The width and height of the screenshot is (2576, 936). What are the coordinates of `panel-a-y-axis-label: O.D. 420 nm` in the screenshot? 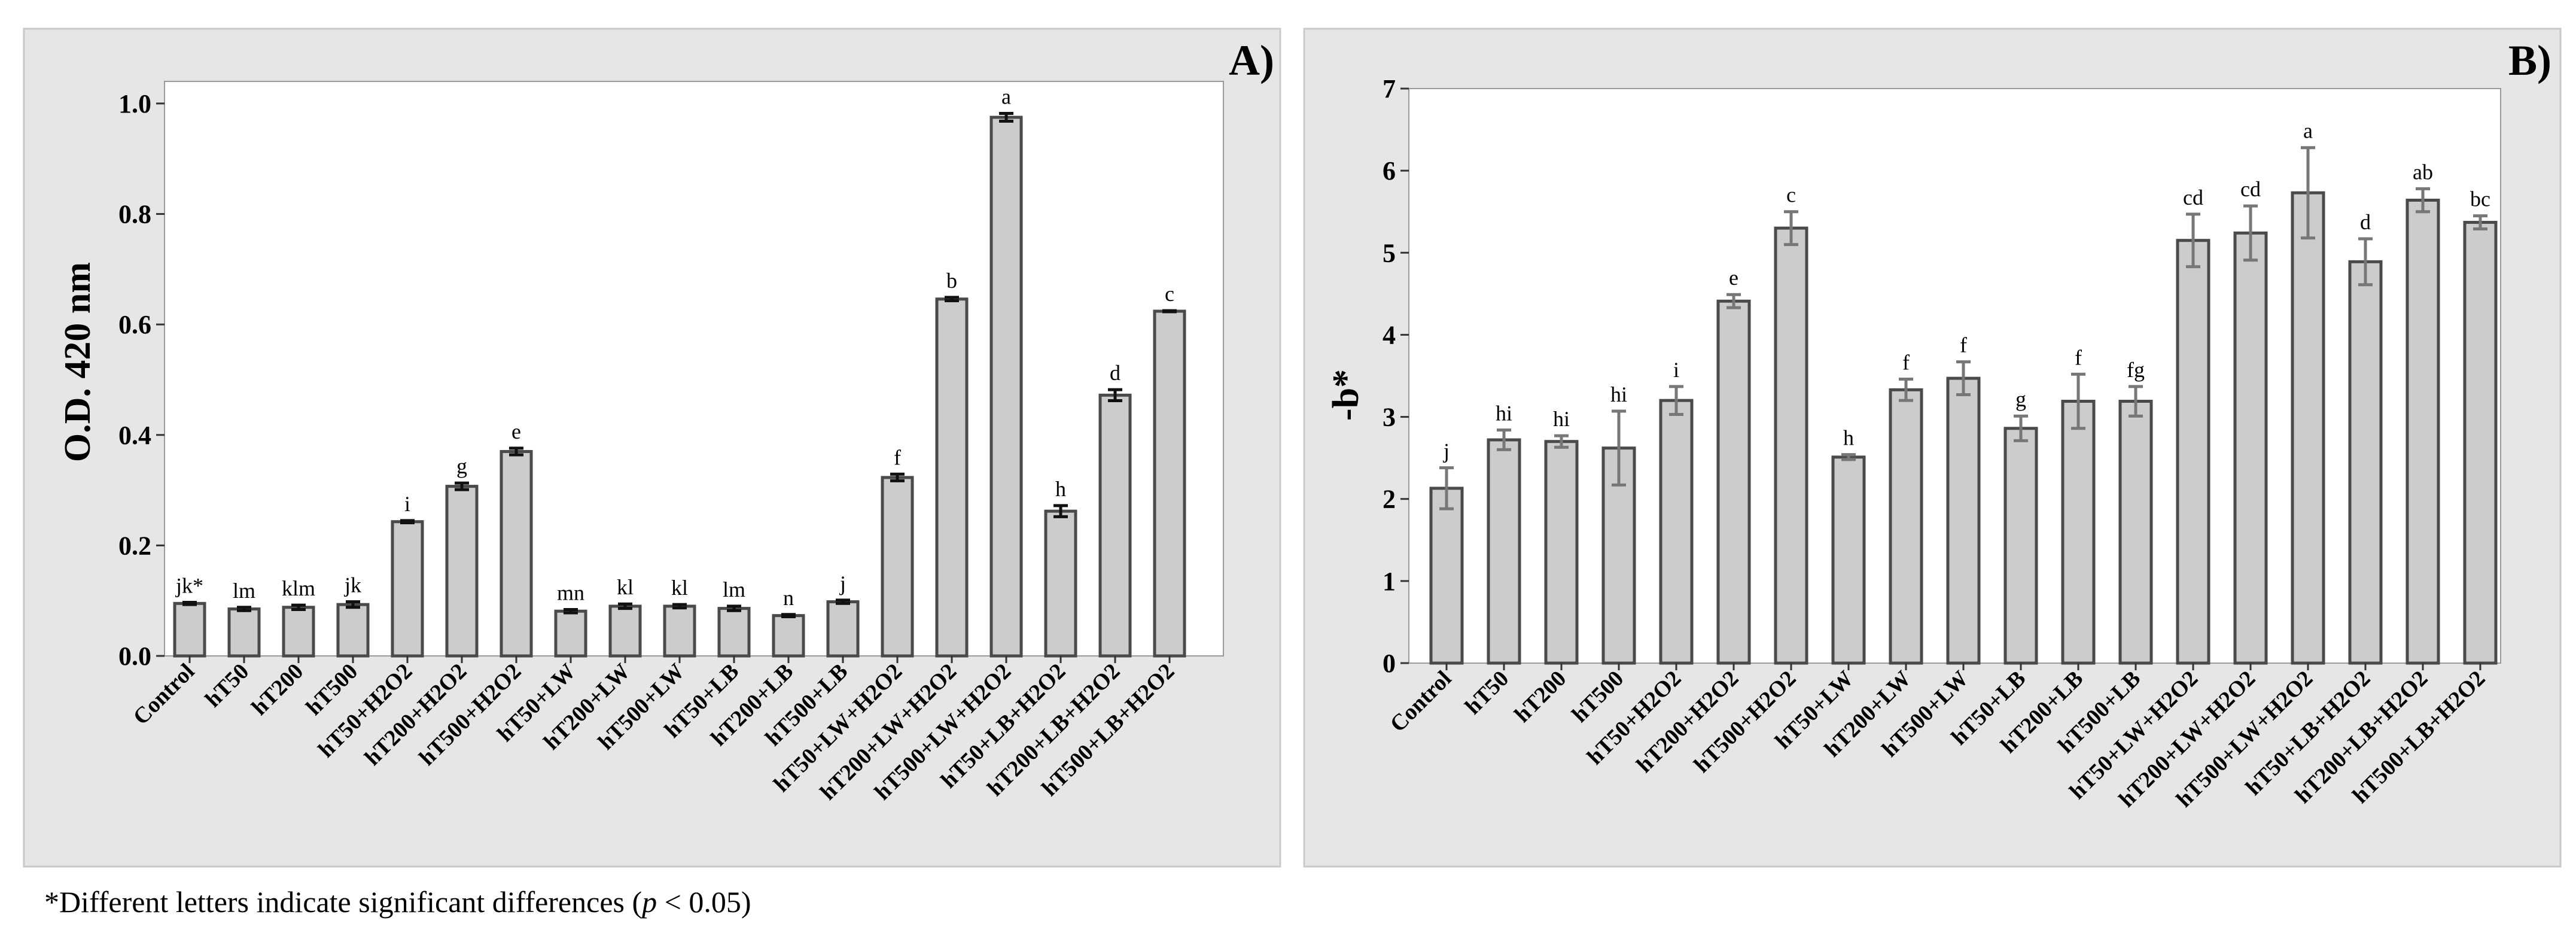 It's located at (77, 362).